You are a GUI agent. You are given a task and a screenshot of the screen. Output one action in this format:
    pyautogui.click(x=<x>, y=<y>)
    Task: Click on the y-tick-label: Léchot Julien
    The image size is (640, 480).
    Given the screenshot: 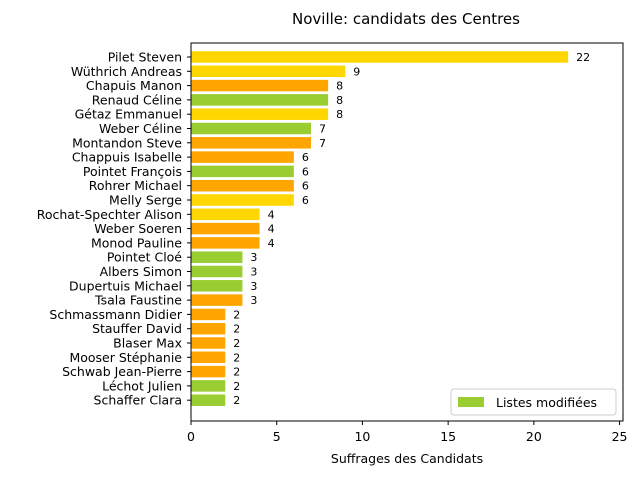 What is the action you would take?
    pyautogui.click(x=142, y=385)
    